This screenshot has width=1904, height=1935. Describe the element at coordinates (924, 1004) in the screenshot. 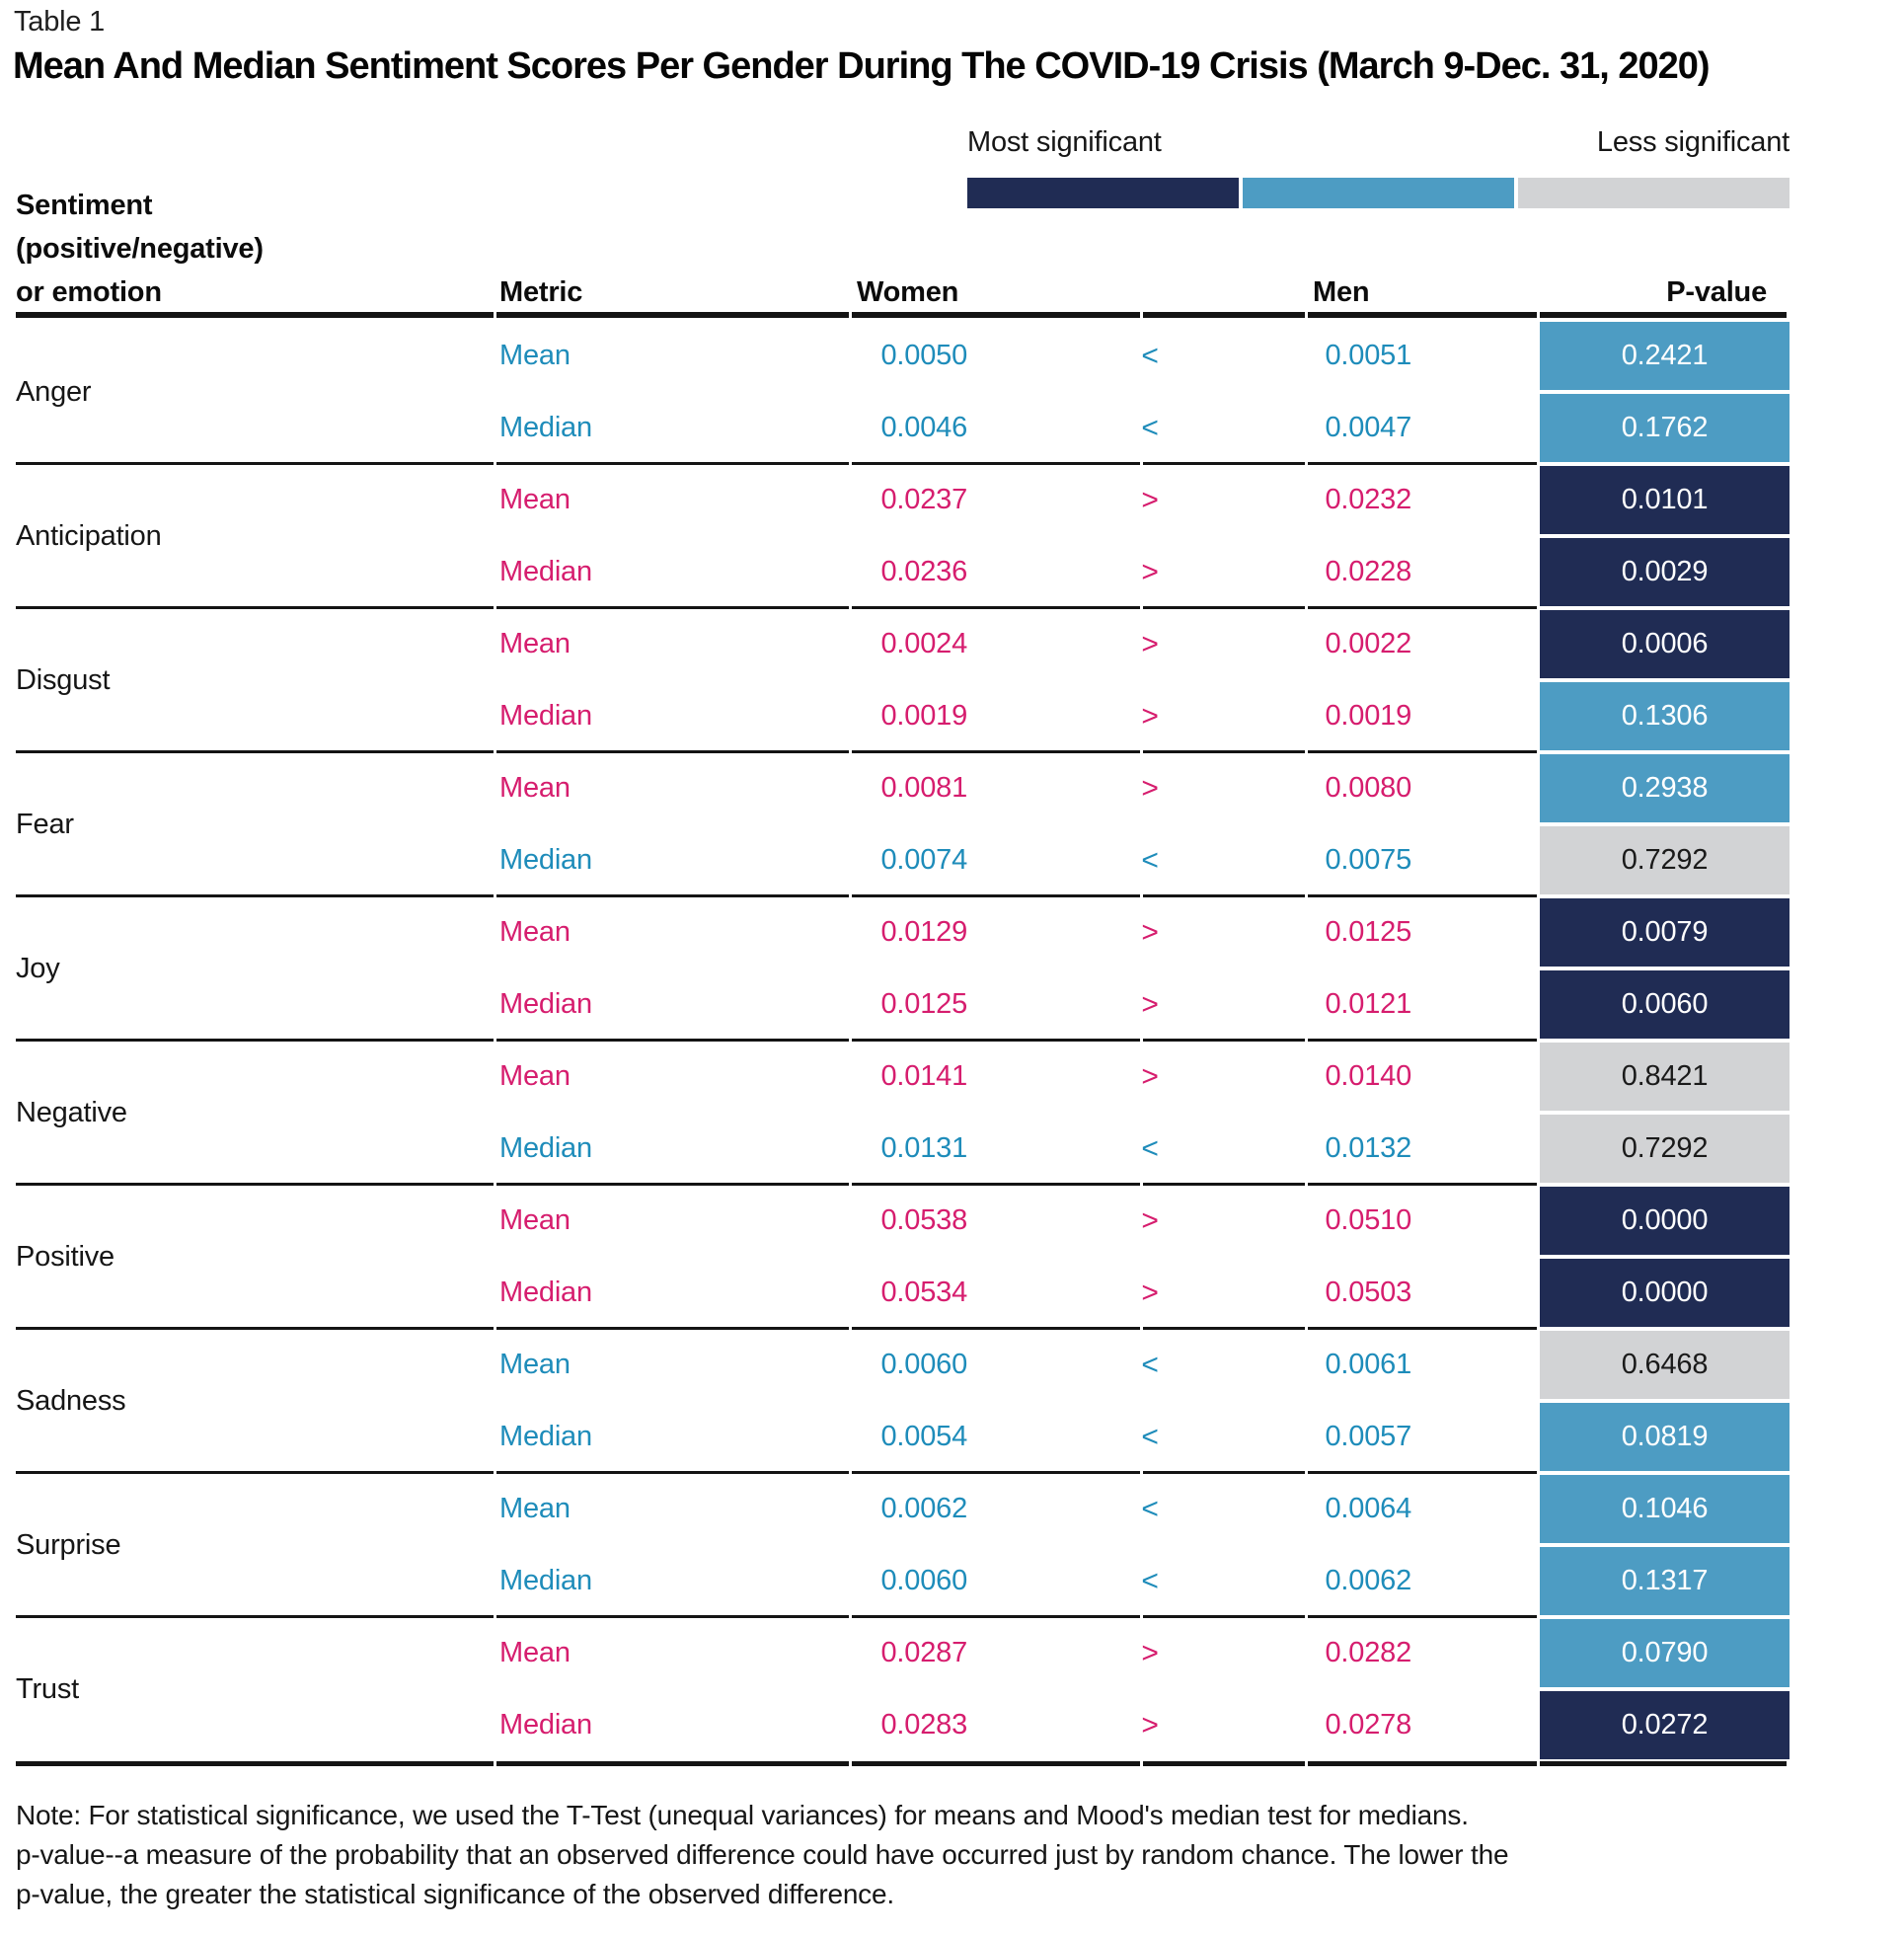

I see `women-value: 0.0125` at that location.